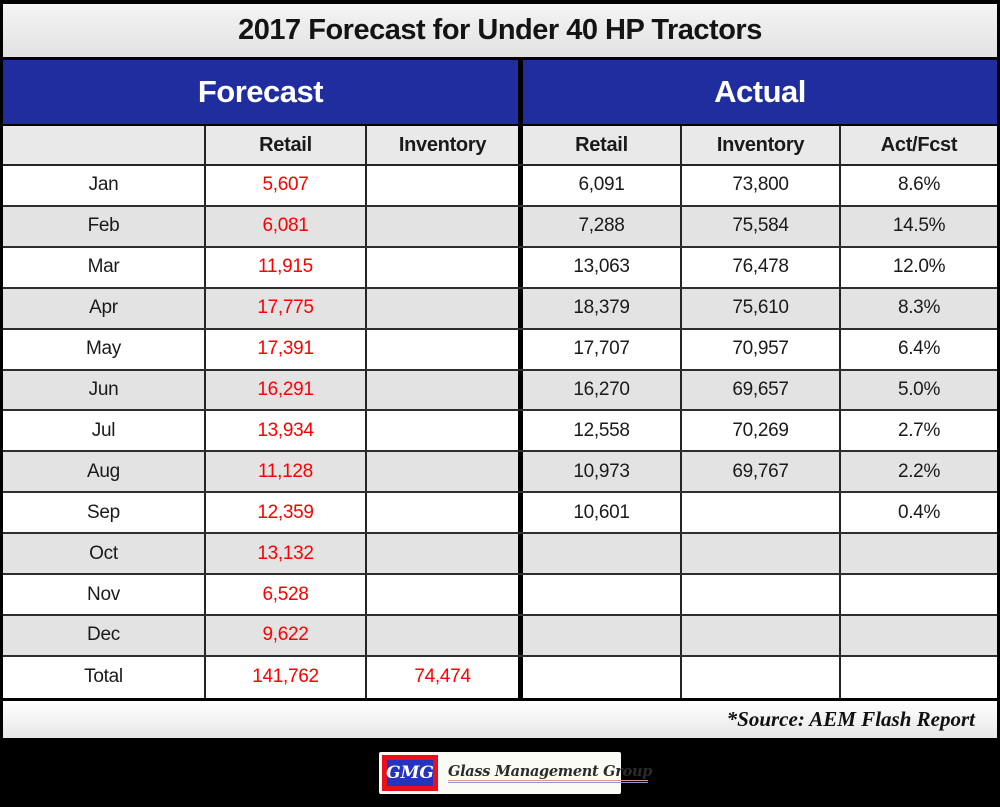 This screenshot has height=807, width=1000. What do you see at coordinates (286, 226) in the screenshot?
I see `cell-forecast-retail: 6,081` at bounding box center [286, 226].